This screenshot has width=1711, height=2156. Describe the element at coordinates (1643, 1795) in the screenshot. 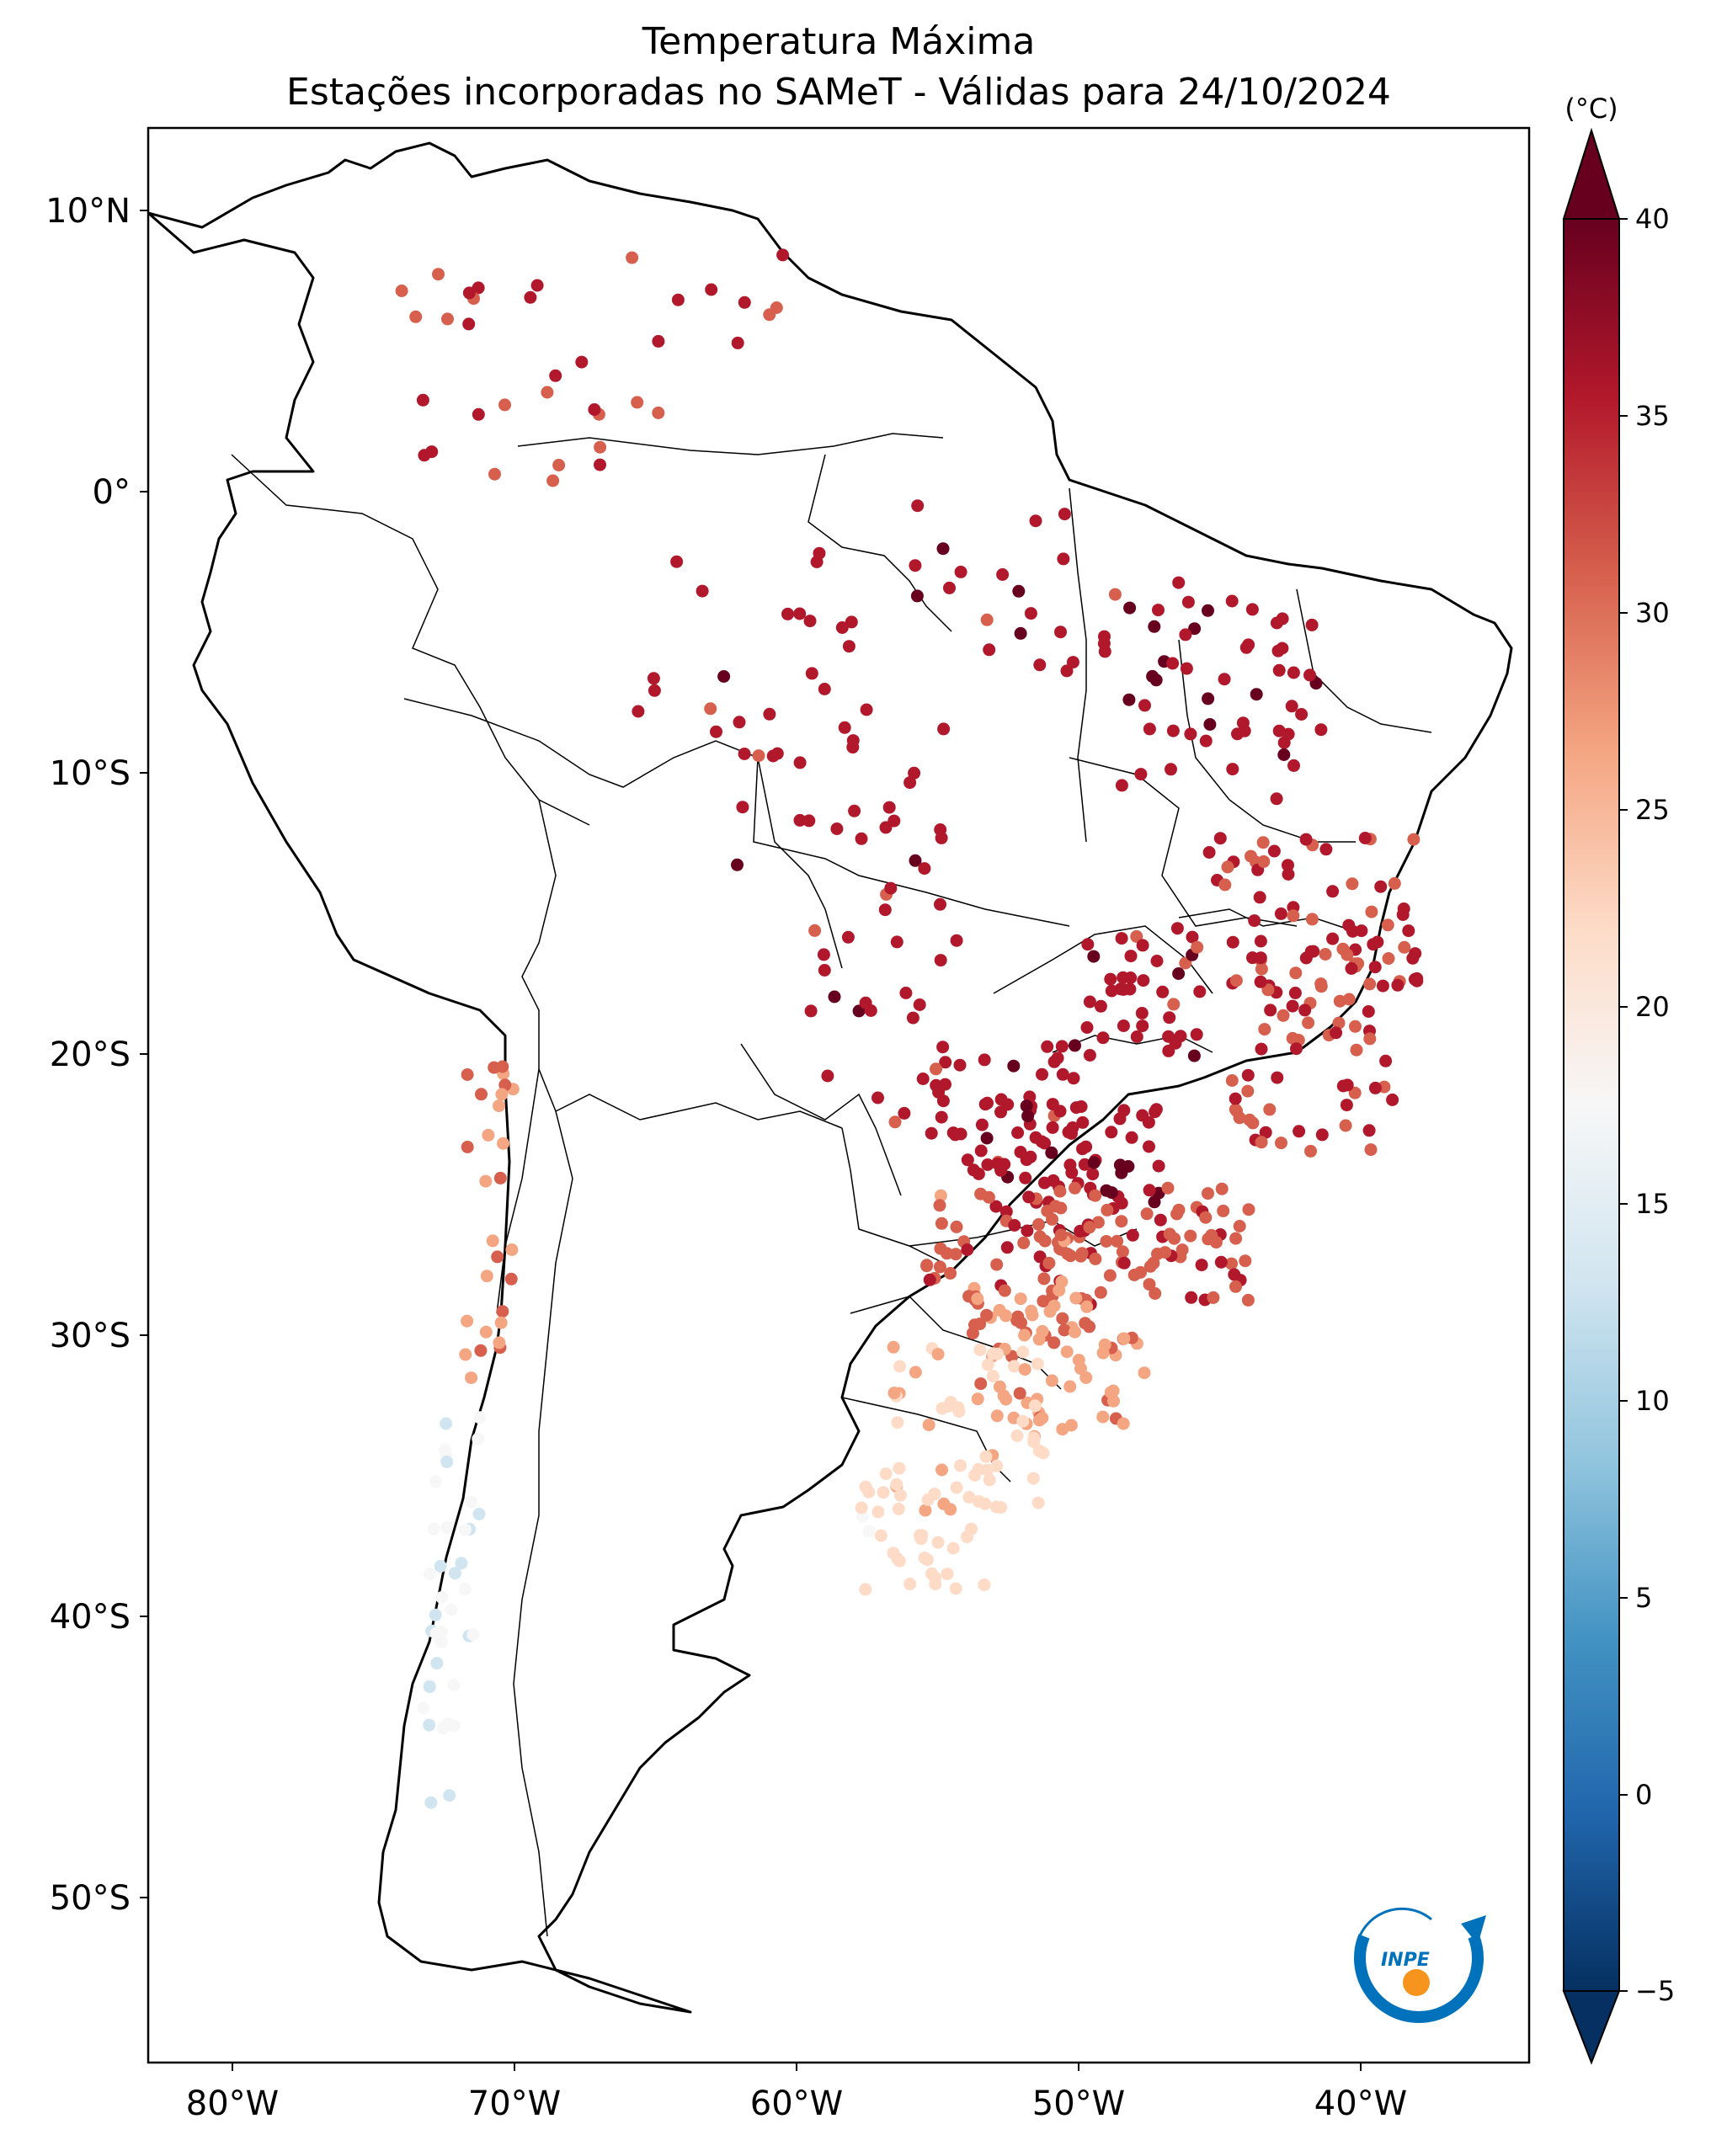

I see `colorbar-tick-label: 0` at that location.